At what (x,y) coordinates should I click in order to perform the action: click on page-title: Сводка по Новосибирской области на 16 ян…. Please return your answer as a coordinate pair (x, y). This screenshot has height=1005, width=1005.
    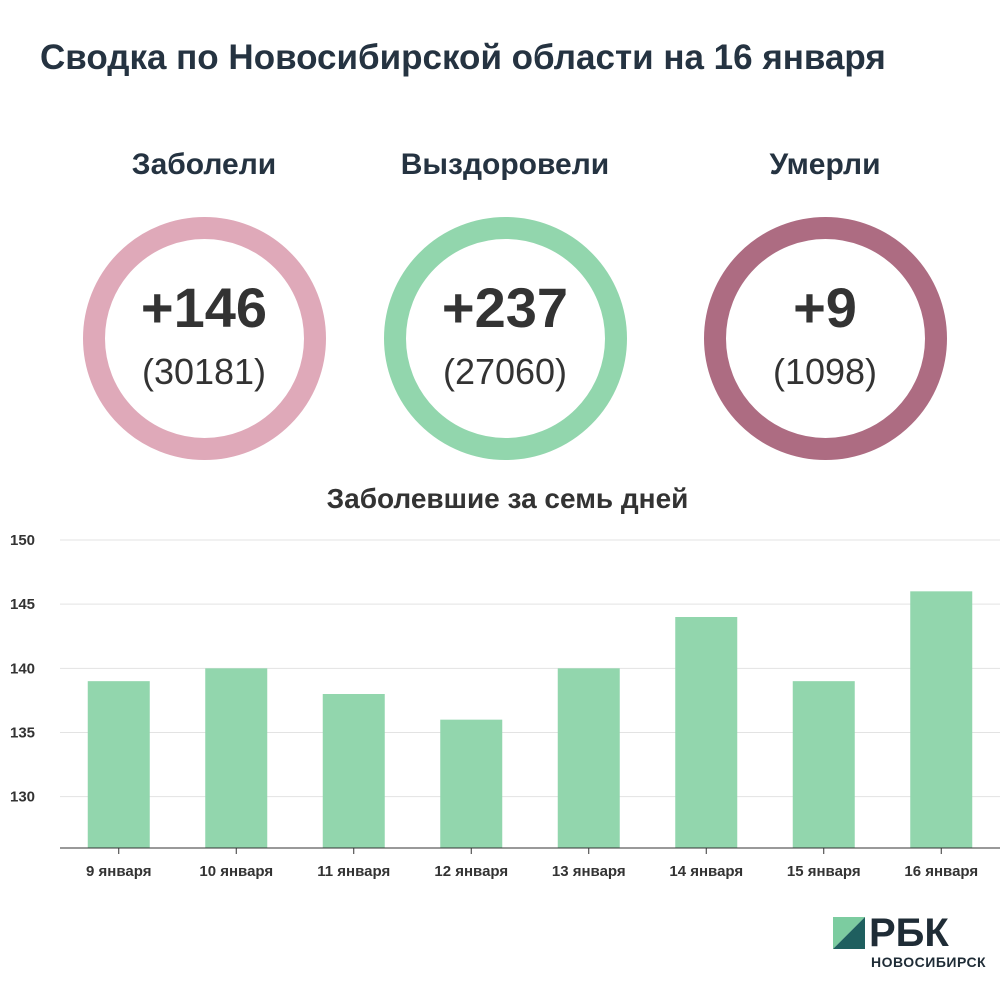
    Looking at the image, I should click on (463, 57).